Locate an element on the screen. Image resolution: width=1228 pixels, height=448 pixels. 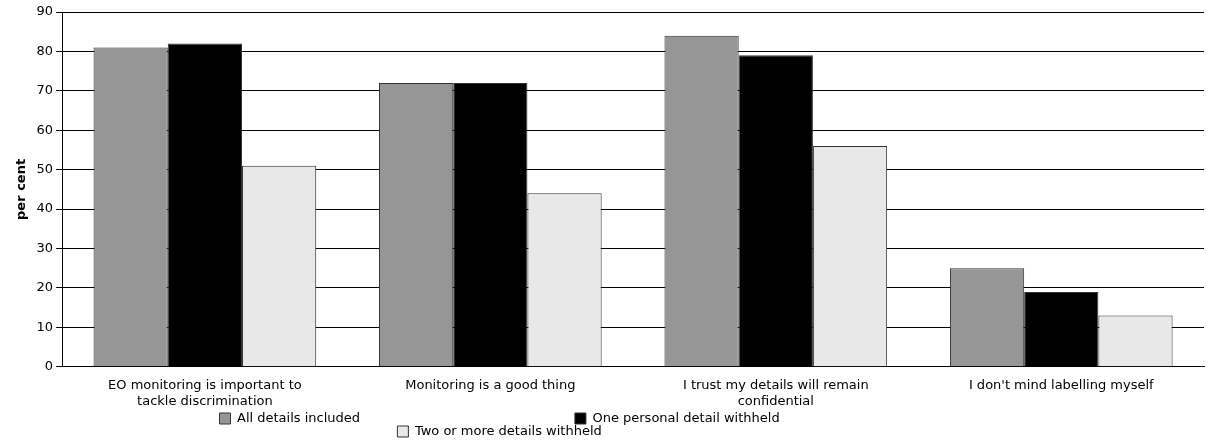
x-tick-label: I don't mind labelling myself is located at coordinates (1061, 384).